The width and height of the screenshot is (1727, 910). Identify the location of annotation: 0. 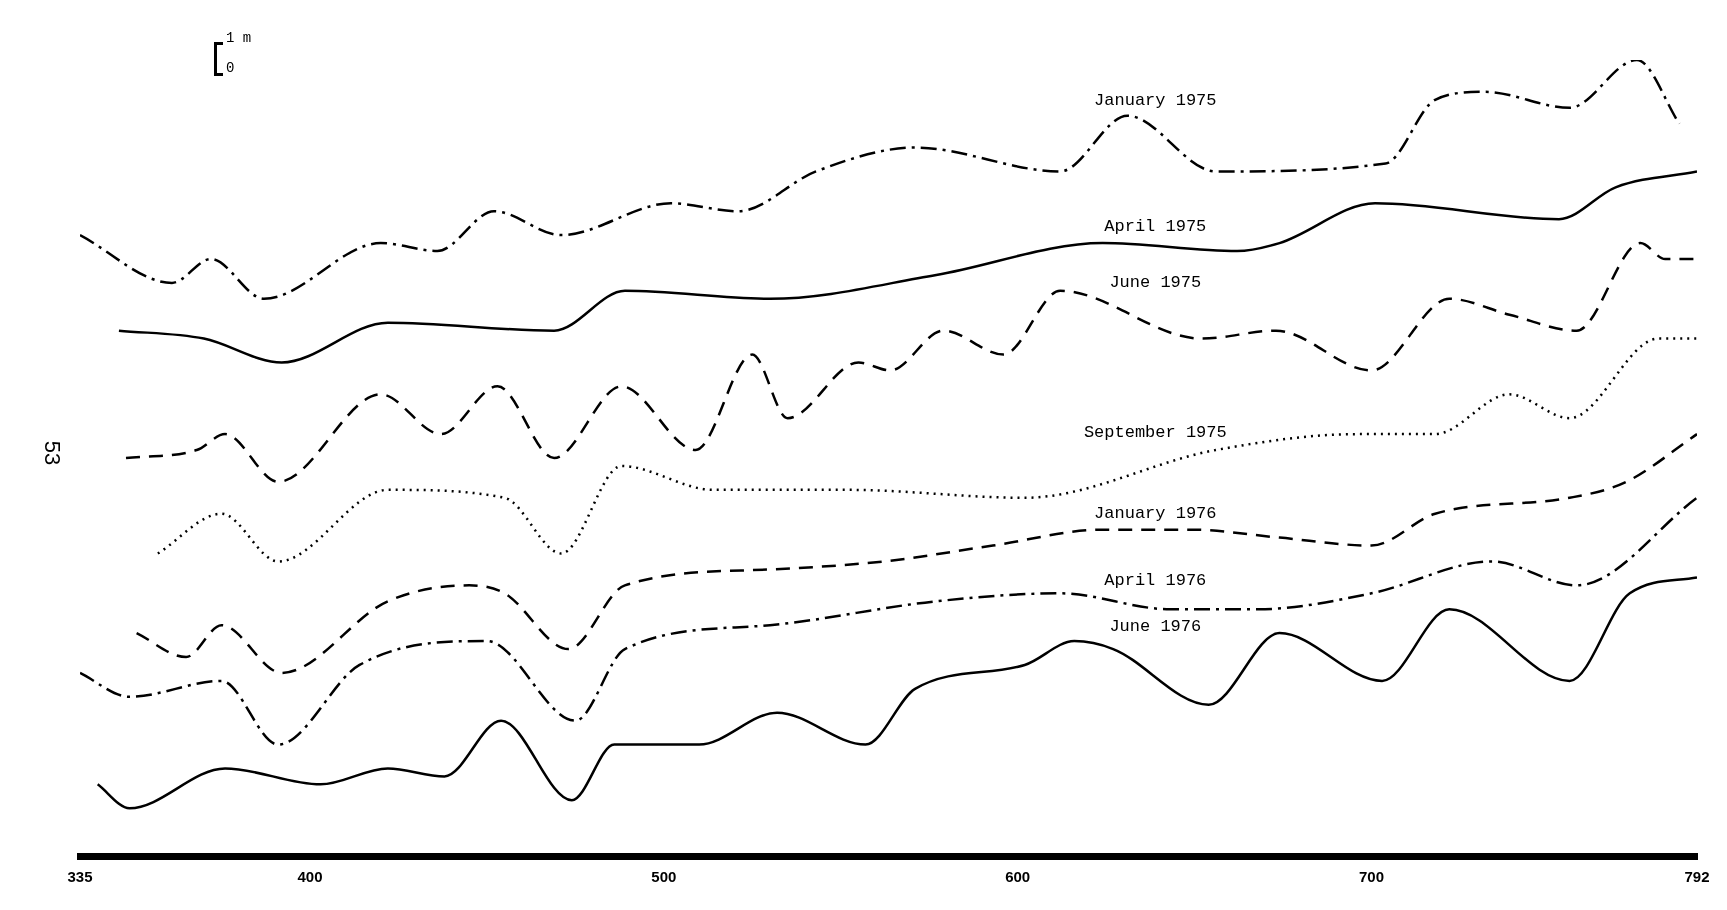
(230, 68).